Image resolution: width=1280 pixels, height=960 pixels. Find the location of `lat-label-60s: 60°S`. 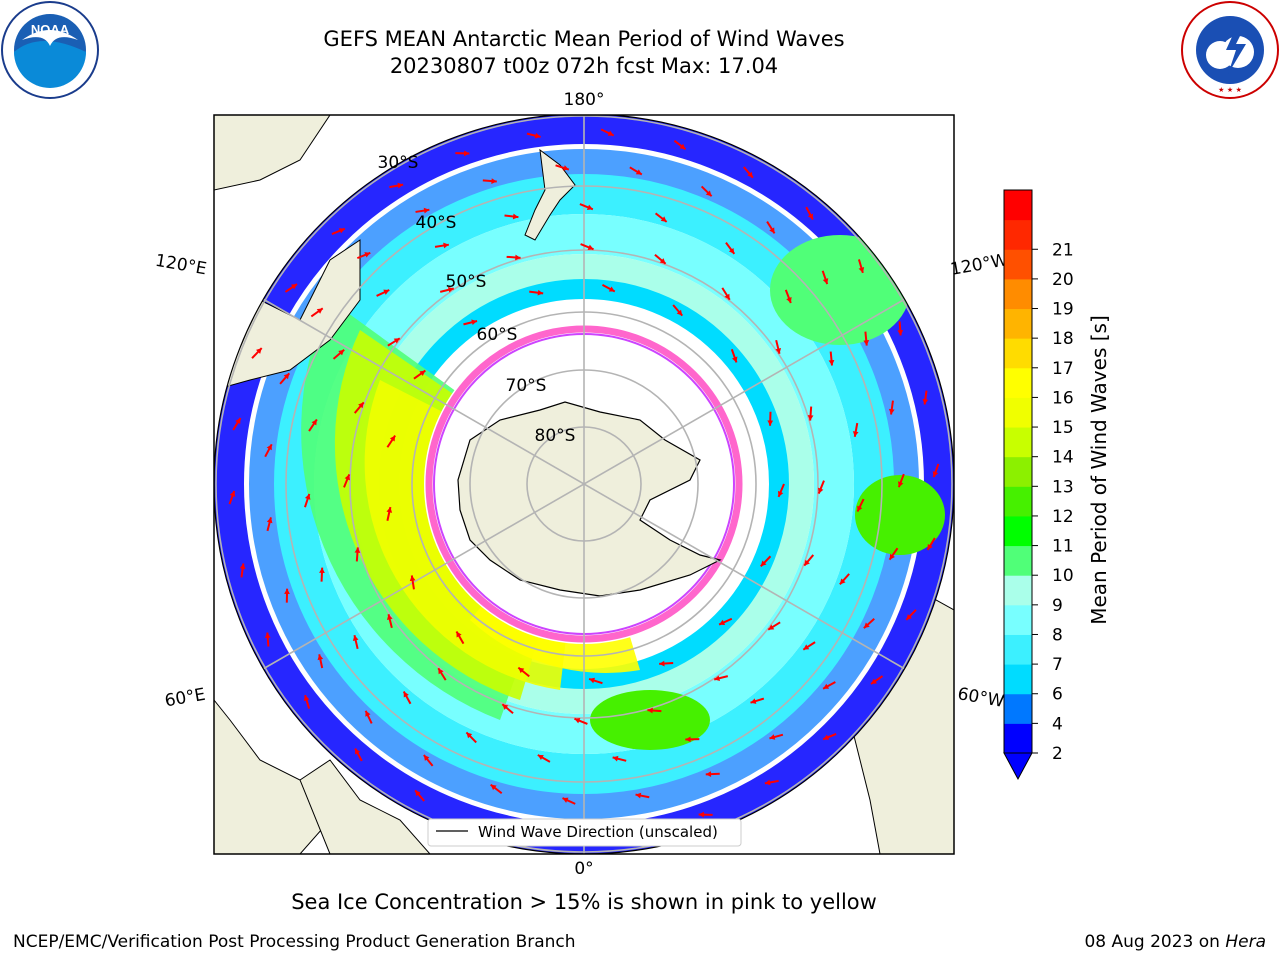

lat-label-60s: 60°S is located at coordinates (497, 335).